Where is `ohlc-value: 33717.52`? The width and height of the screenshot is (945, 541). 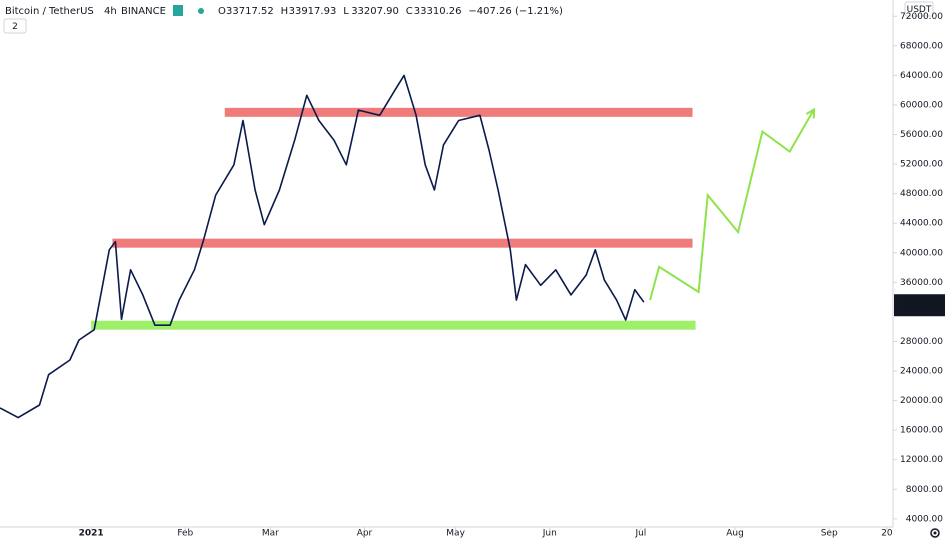 ohlc-value: 33717.52 is located at coordinates (250, 11).